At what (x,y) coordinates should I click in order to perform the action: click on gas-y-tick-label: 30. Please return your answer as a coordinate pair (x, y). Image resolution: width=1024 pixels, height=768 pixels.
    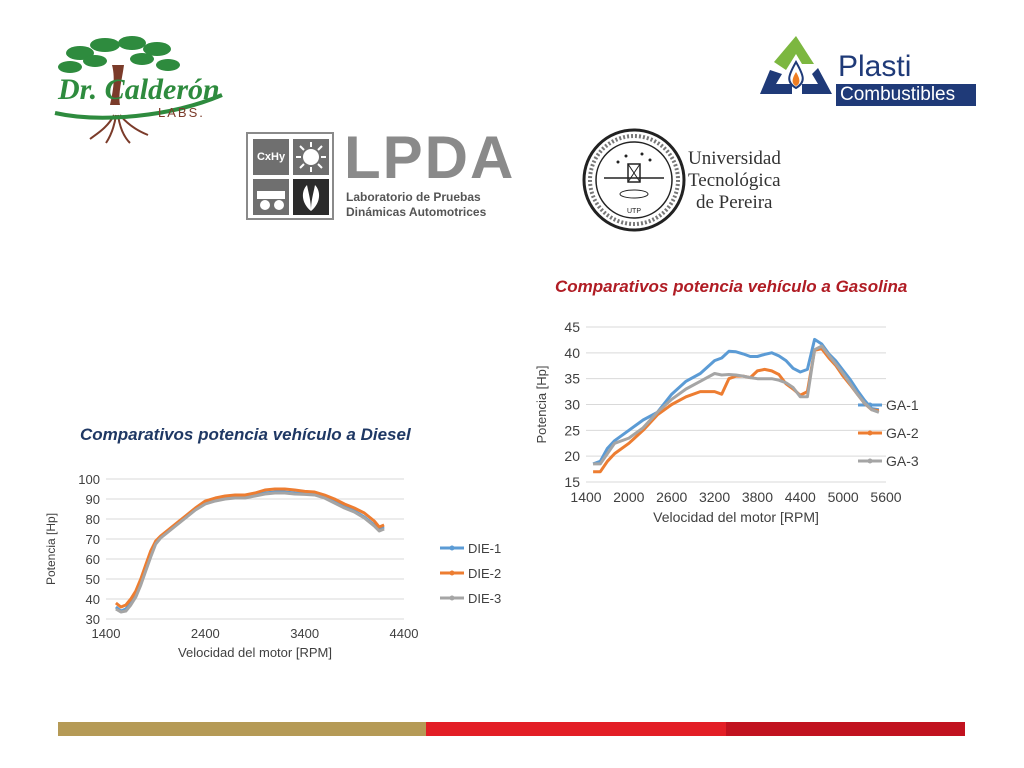
    Looking at the image, I should click on (572, 405).